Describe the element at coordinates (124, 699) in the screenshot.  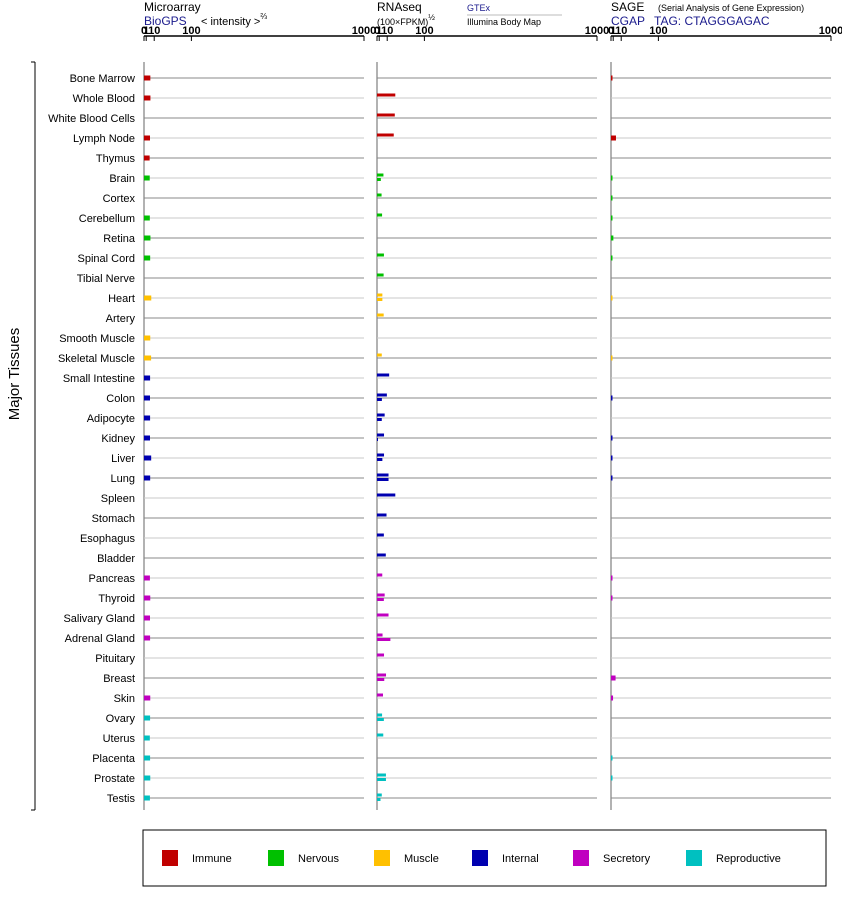
I see `category-label: Skin` at that location.